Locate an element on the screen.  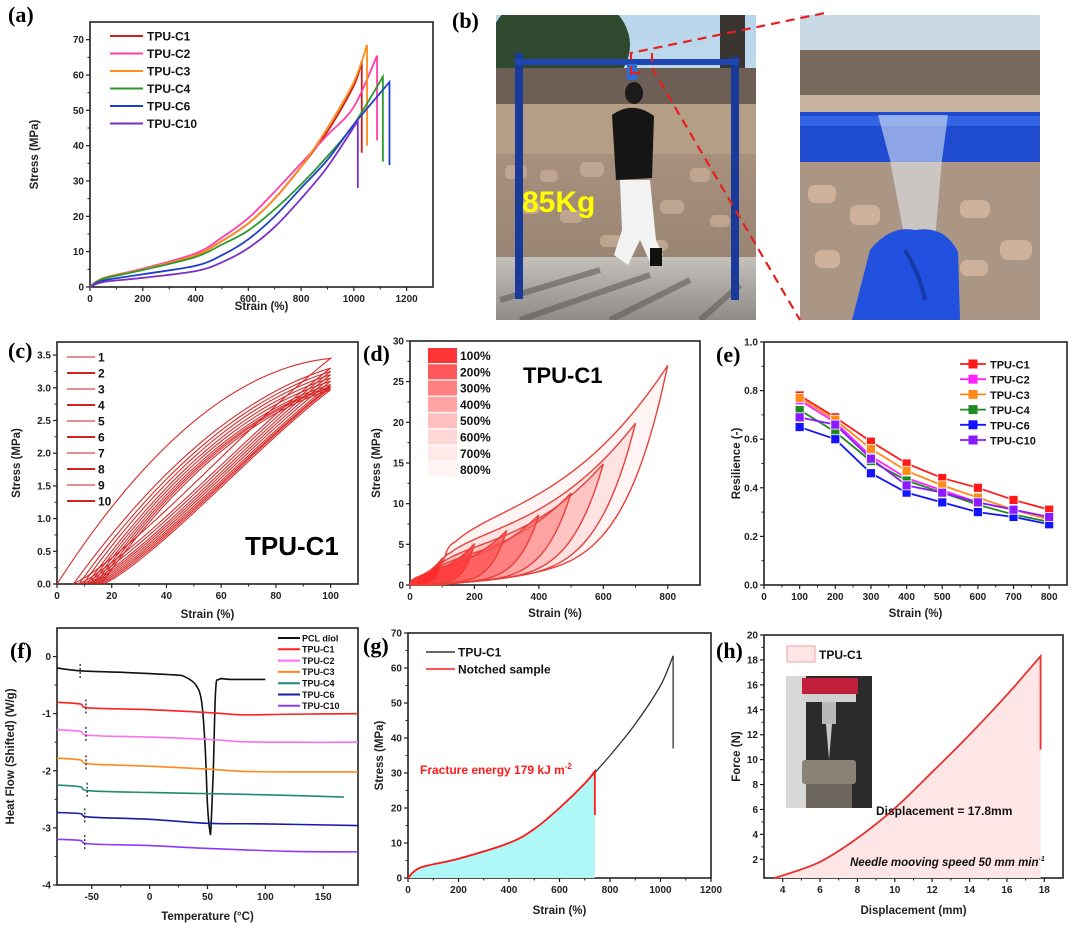
inset-wall is located at coordinates (796, 742).